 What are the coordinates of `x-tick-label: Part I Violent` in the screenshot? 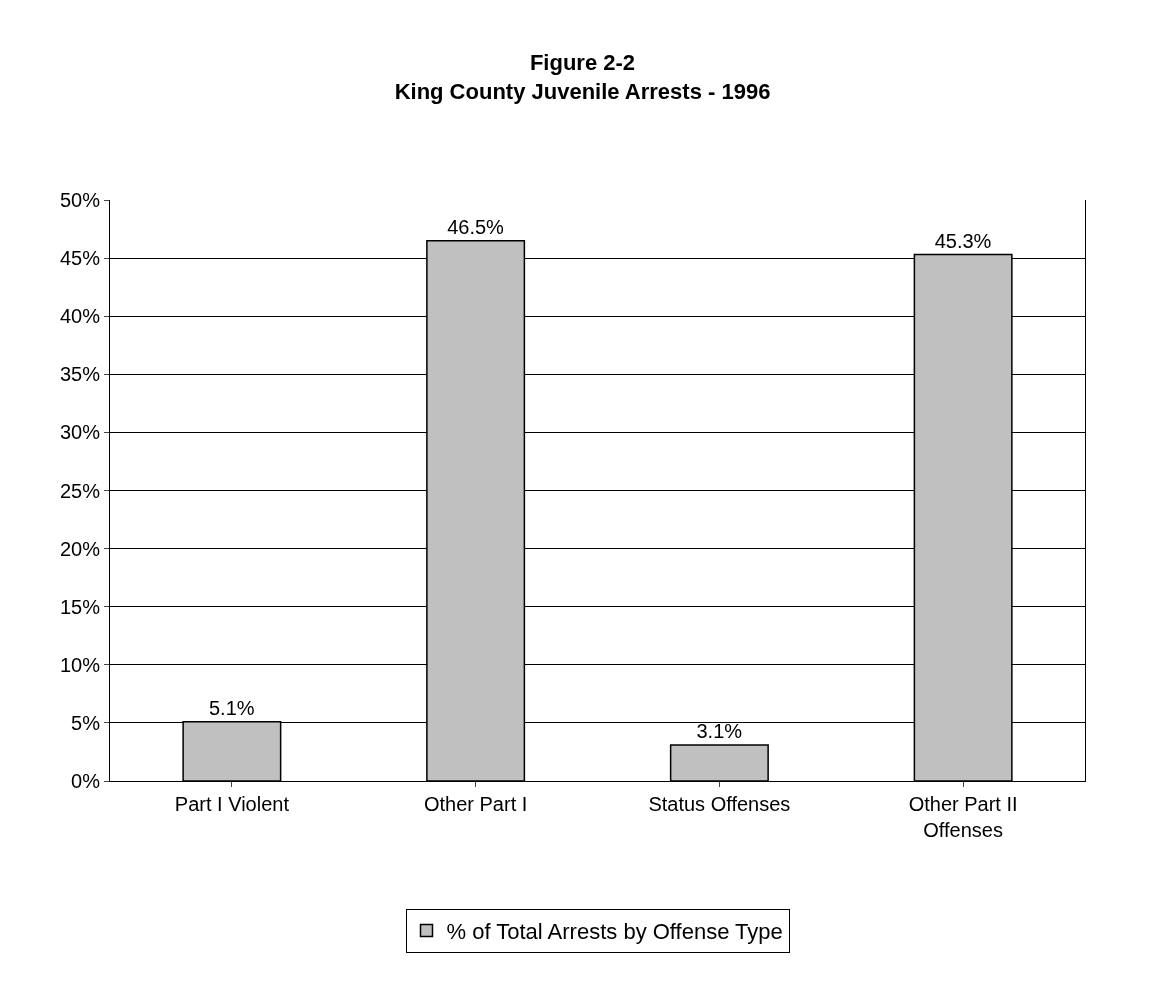 It's located at (232, 804).